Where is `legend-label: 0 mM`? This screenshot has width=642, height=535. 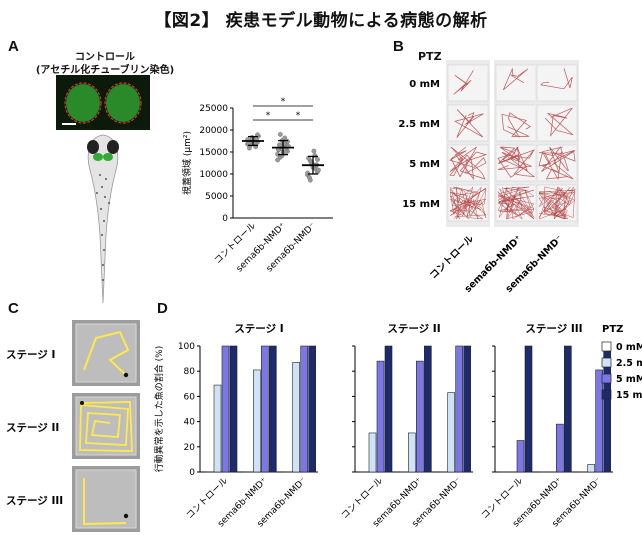 legend-label: 0 mM is located at coordinates (629, 347).